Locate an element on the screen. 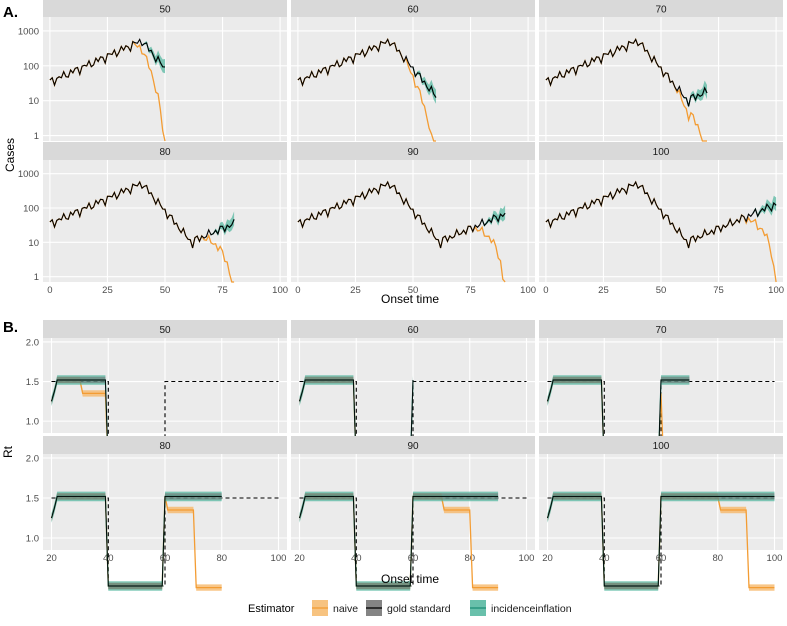  panel-a-xlabel: Onset time is located at coordinates (410, 299).